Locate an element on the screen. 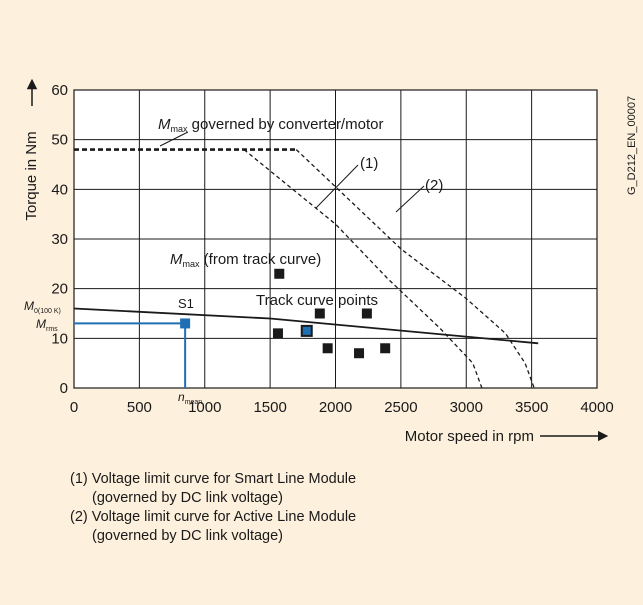 This screenshot has width=643, height=605. x-tick-label: 3500 is located at coordinates (531, 407).